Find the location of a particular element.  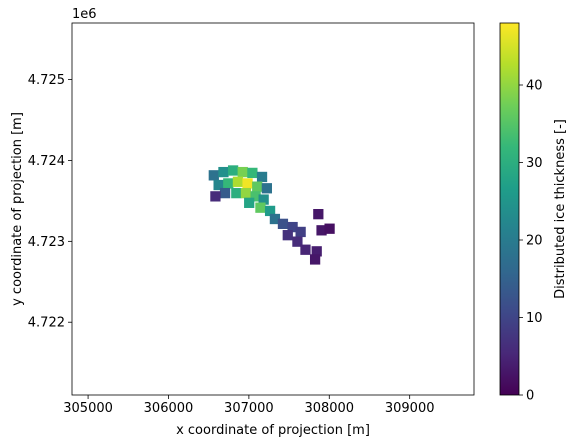

y-offset-label: 1e6 is located at coordinates (84, 14).